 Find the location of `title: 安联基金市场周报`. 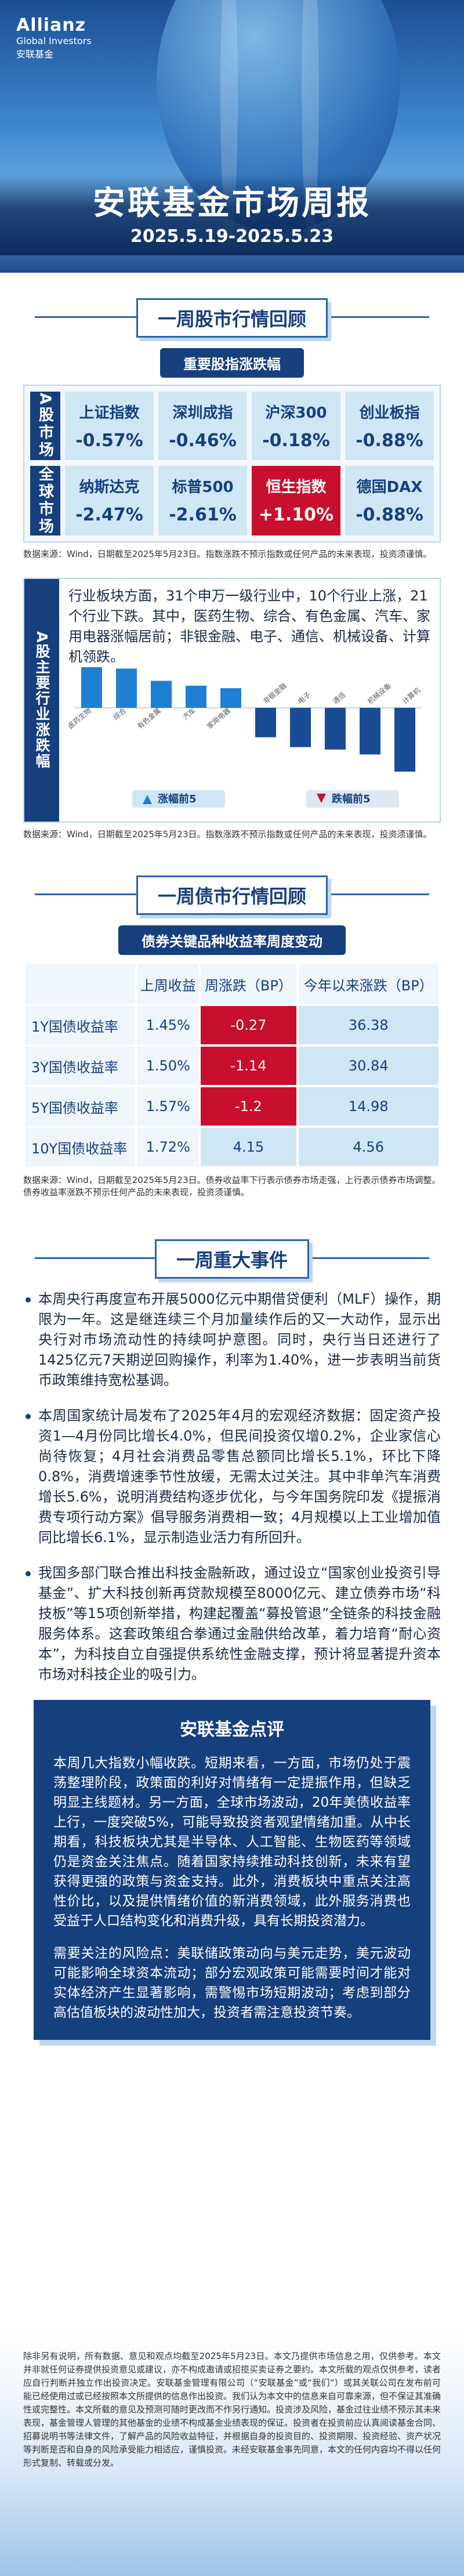

title: 安联基金市场周报 is located at coordinates (232, 203).